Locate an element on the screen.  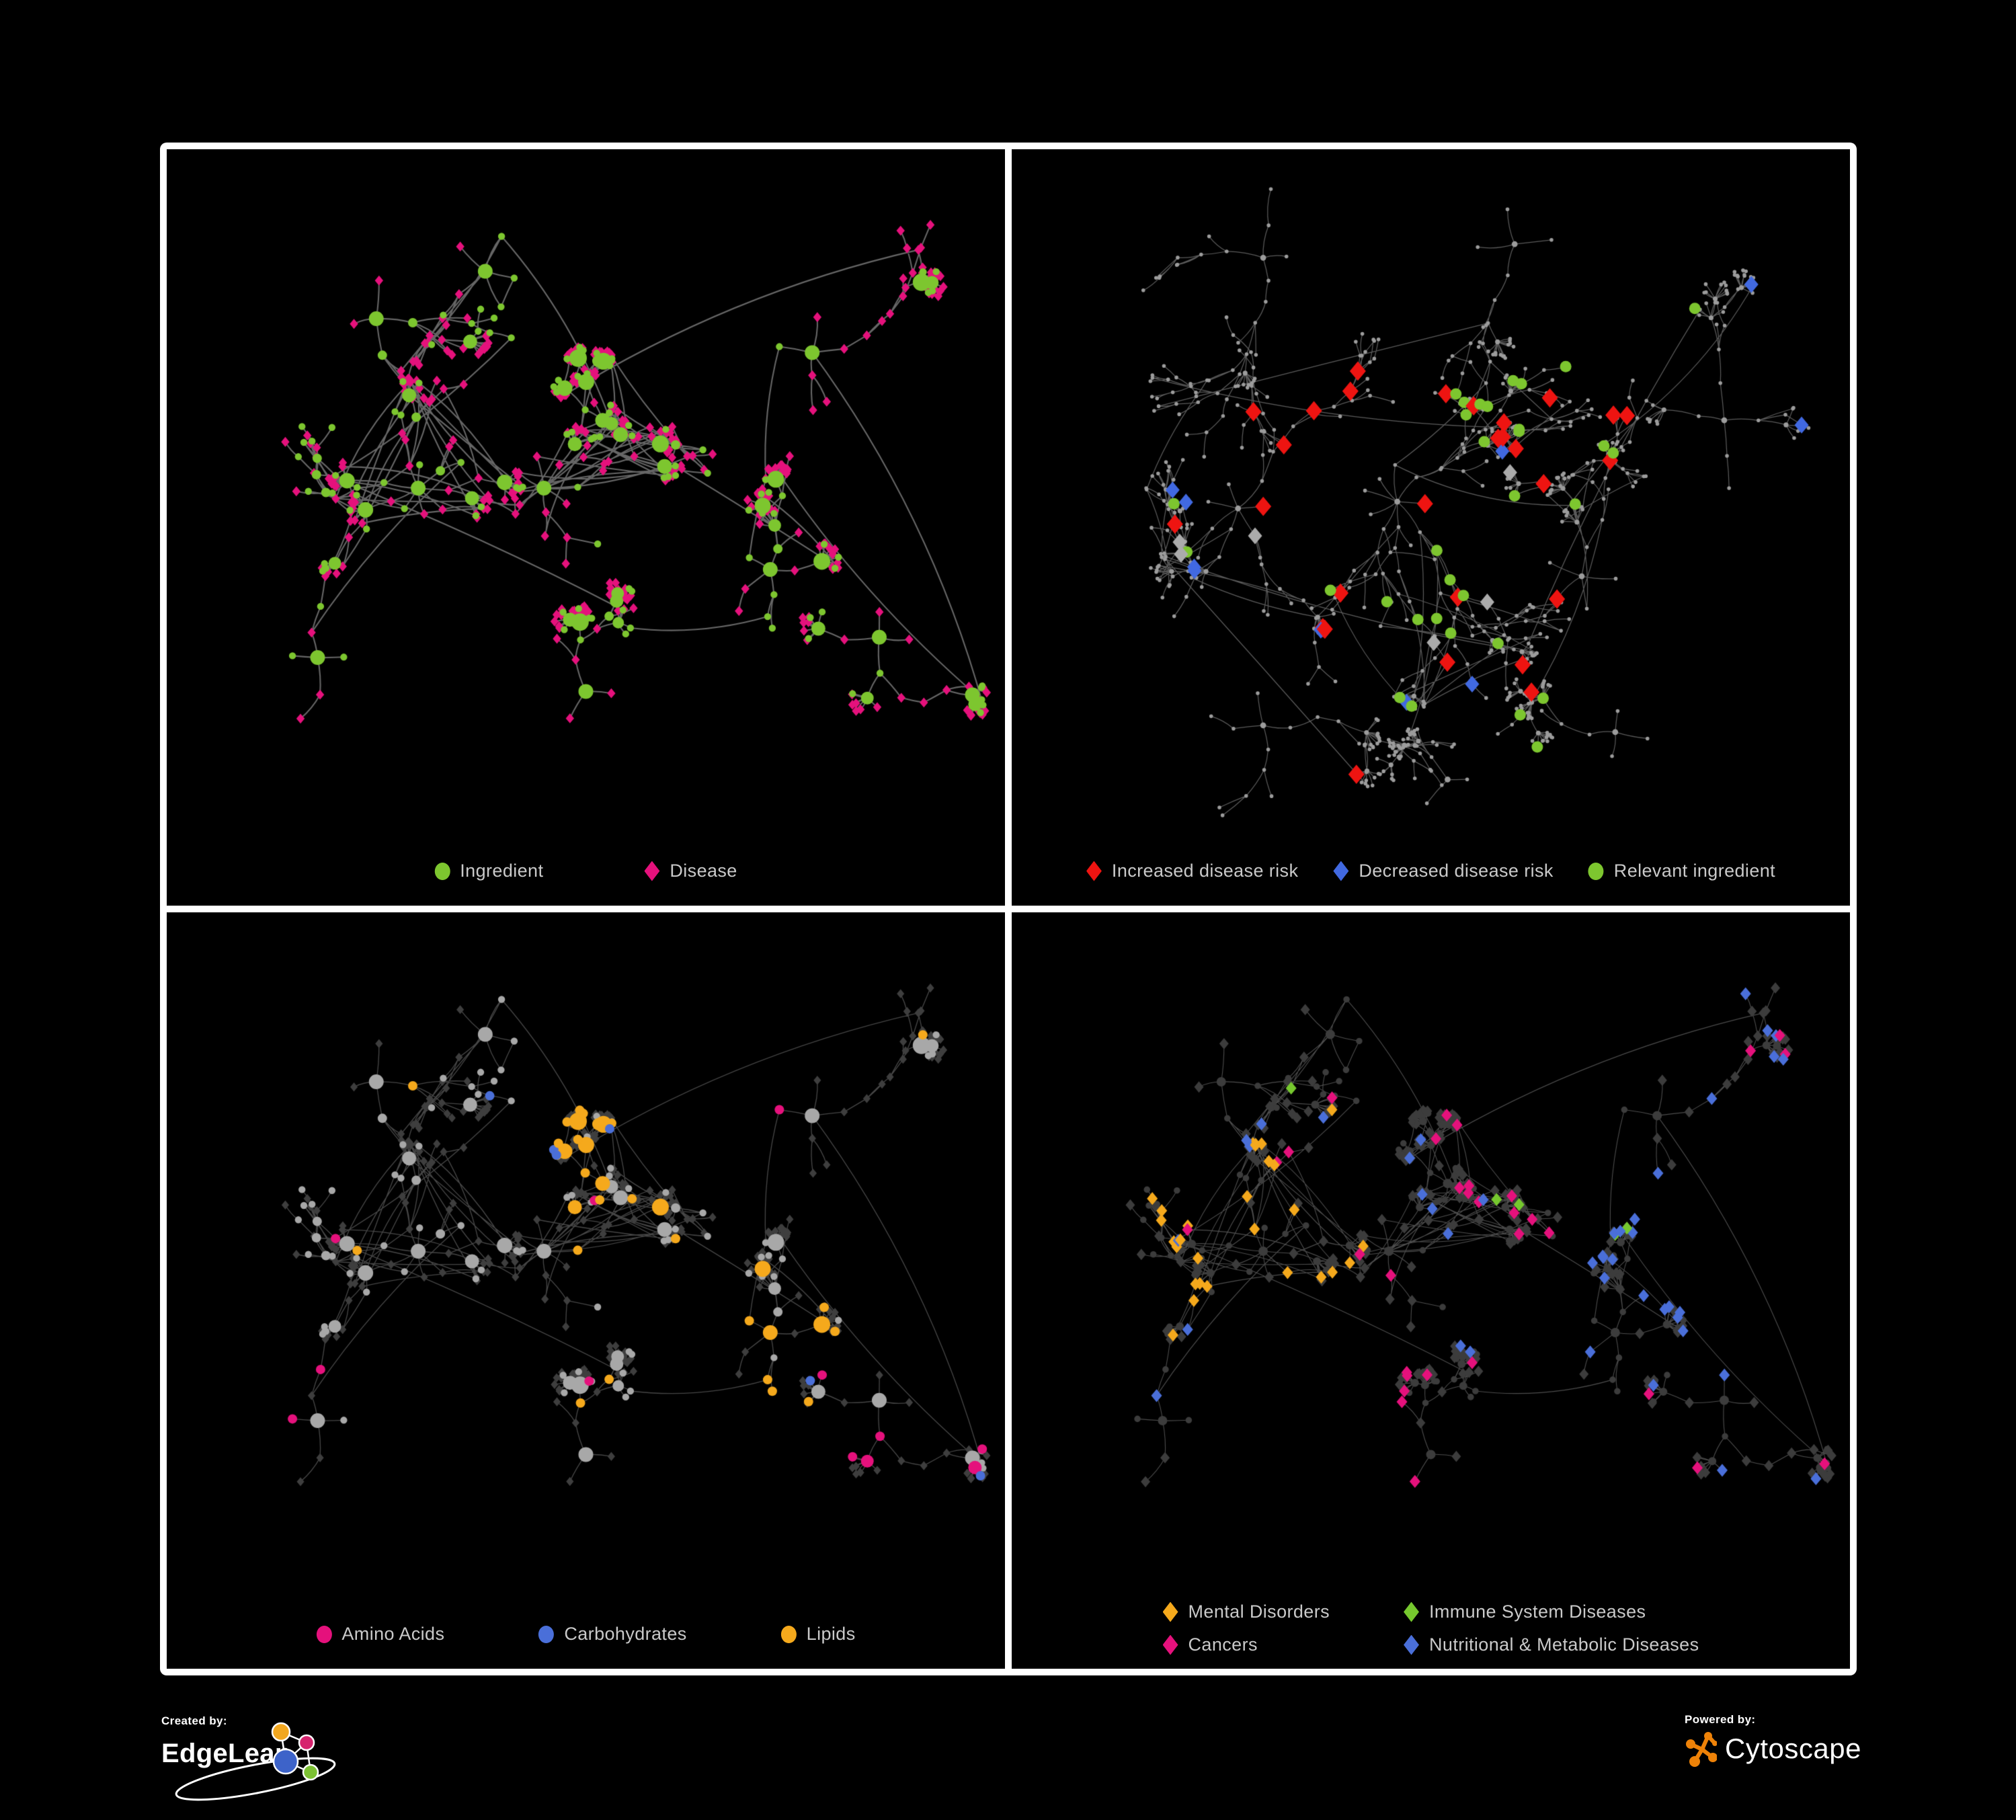
legend-item: Cancers is located at coordinates (1246, 1644).